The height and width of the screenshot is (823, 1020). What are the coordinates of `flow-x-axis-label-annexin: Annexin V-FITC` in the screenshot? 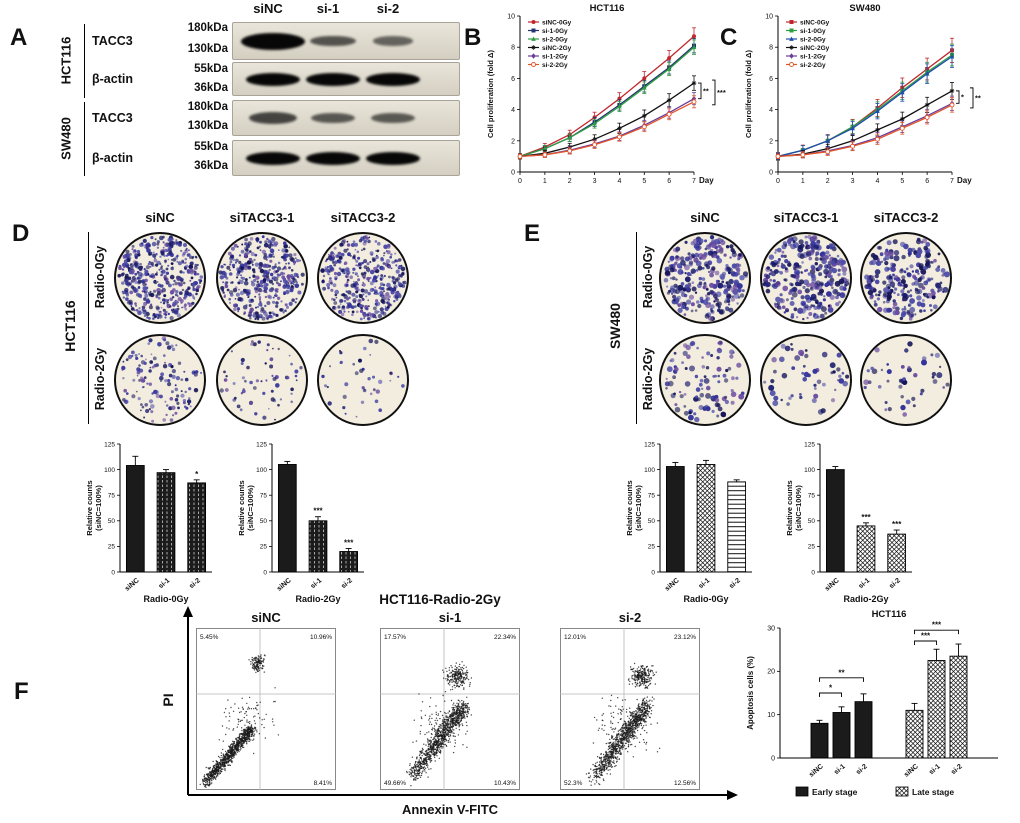 It's located at (450, 809).